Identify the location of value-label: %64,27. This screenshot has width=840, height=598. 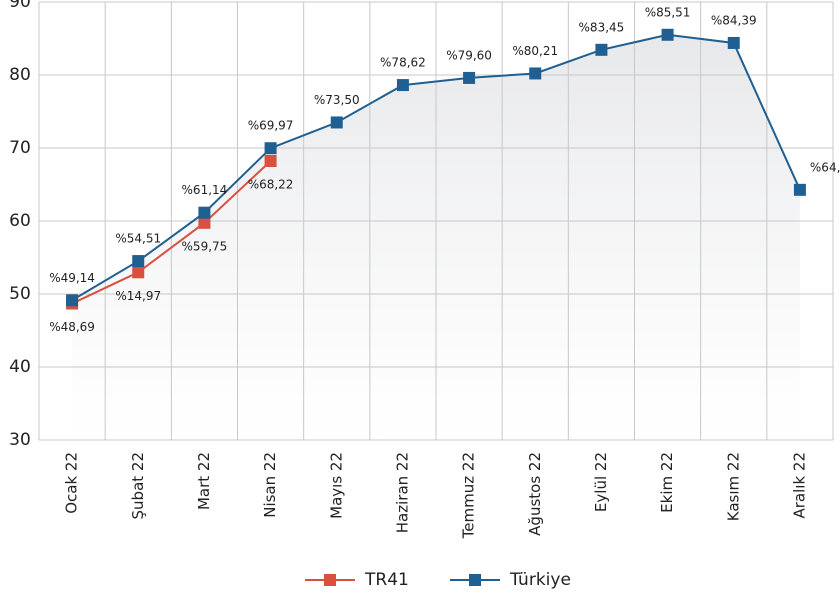
(825, 167).